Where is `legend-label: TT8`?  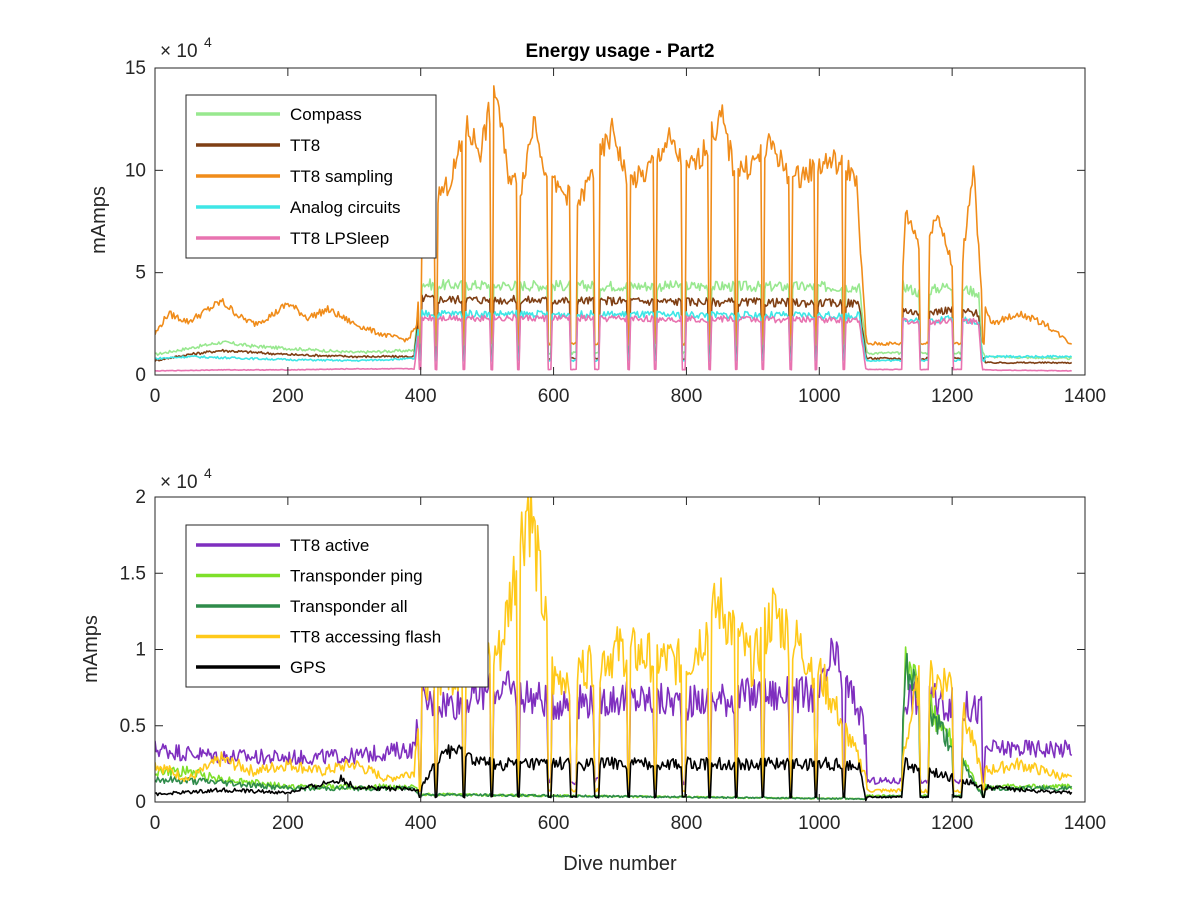
legend-label: TT8 is located at coordinates (305, 145).